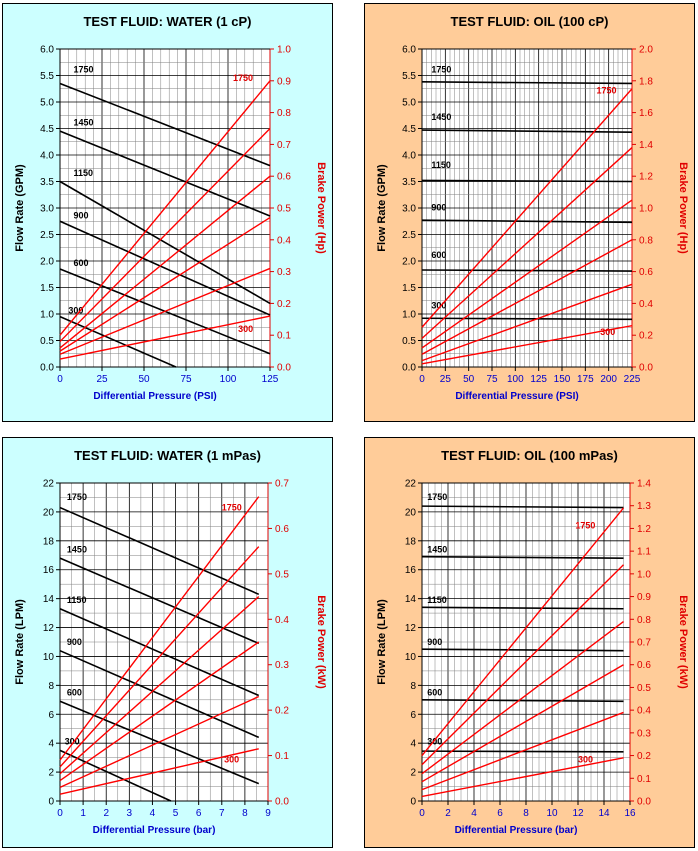 The width and height of the screenshot is (698, 851). Describe the element at coordinates (102, 379) in the screenshot. I see `x-tick-label: 25` at that location.